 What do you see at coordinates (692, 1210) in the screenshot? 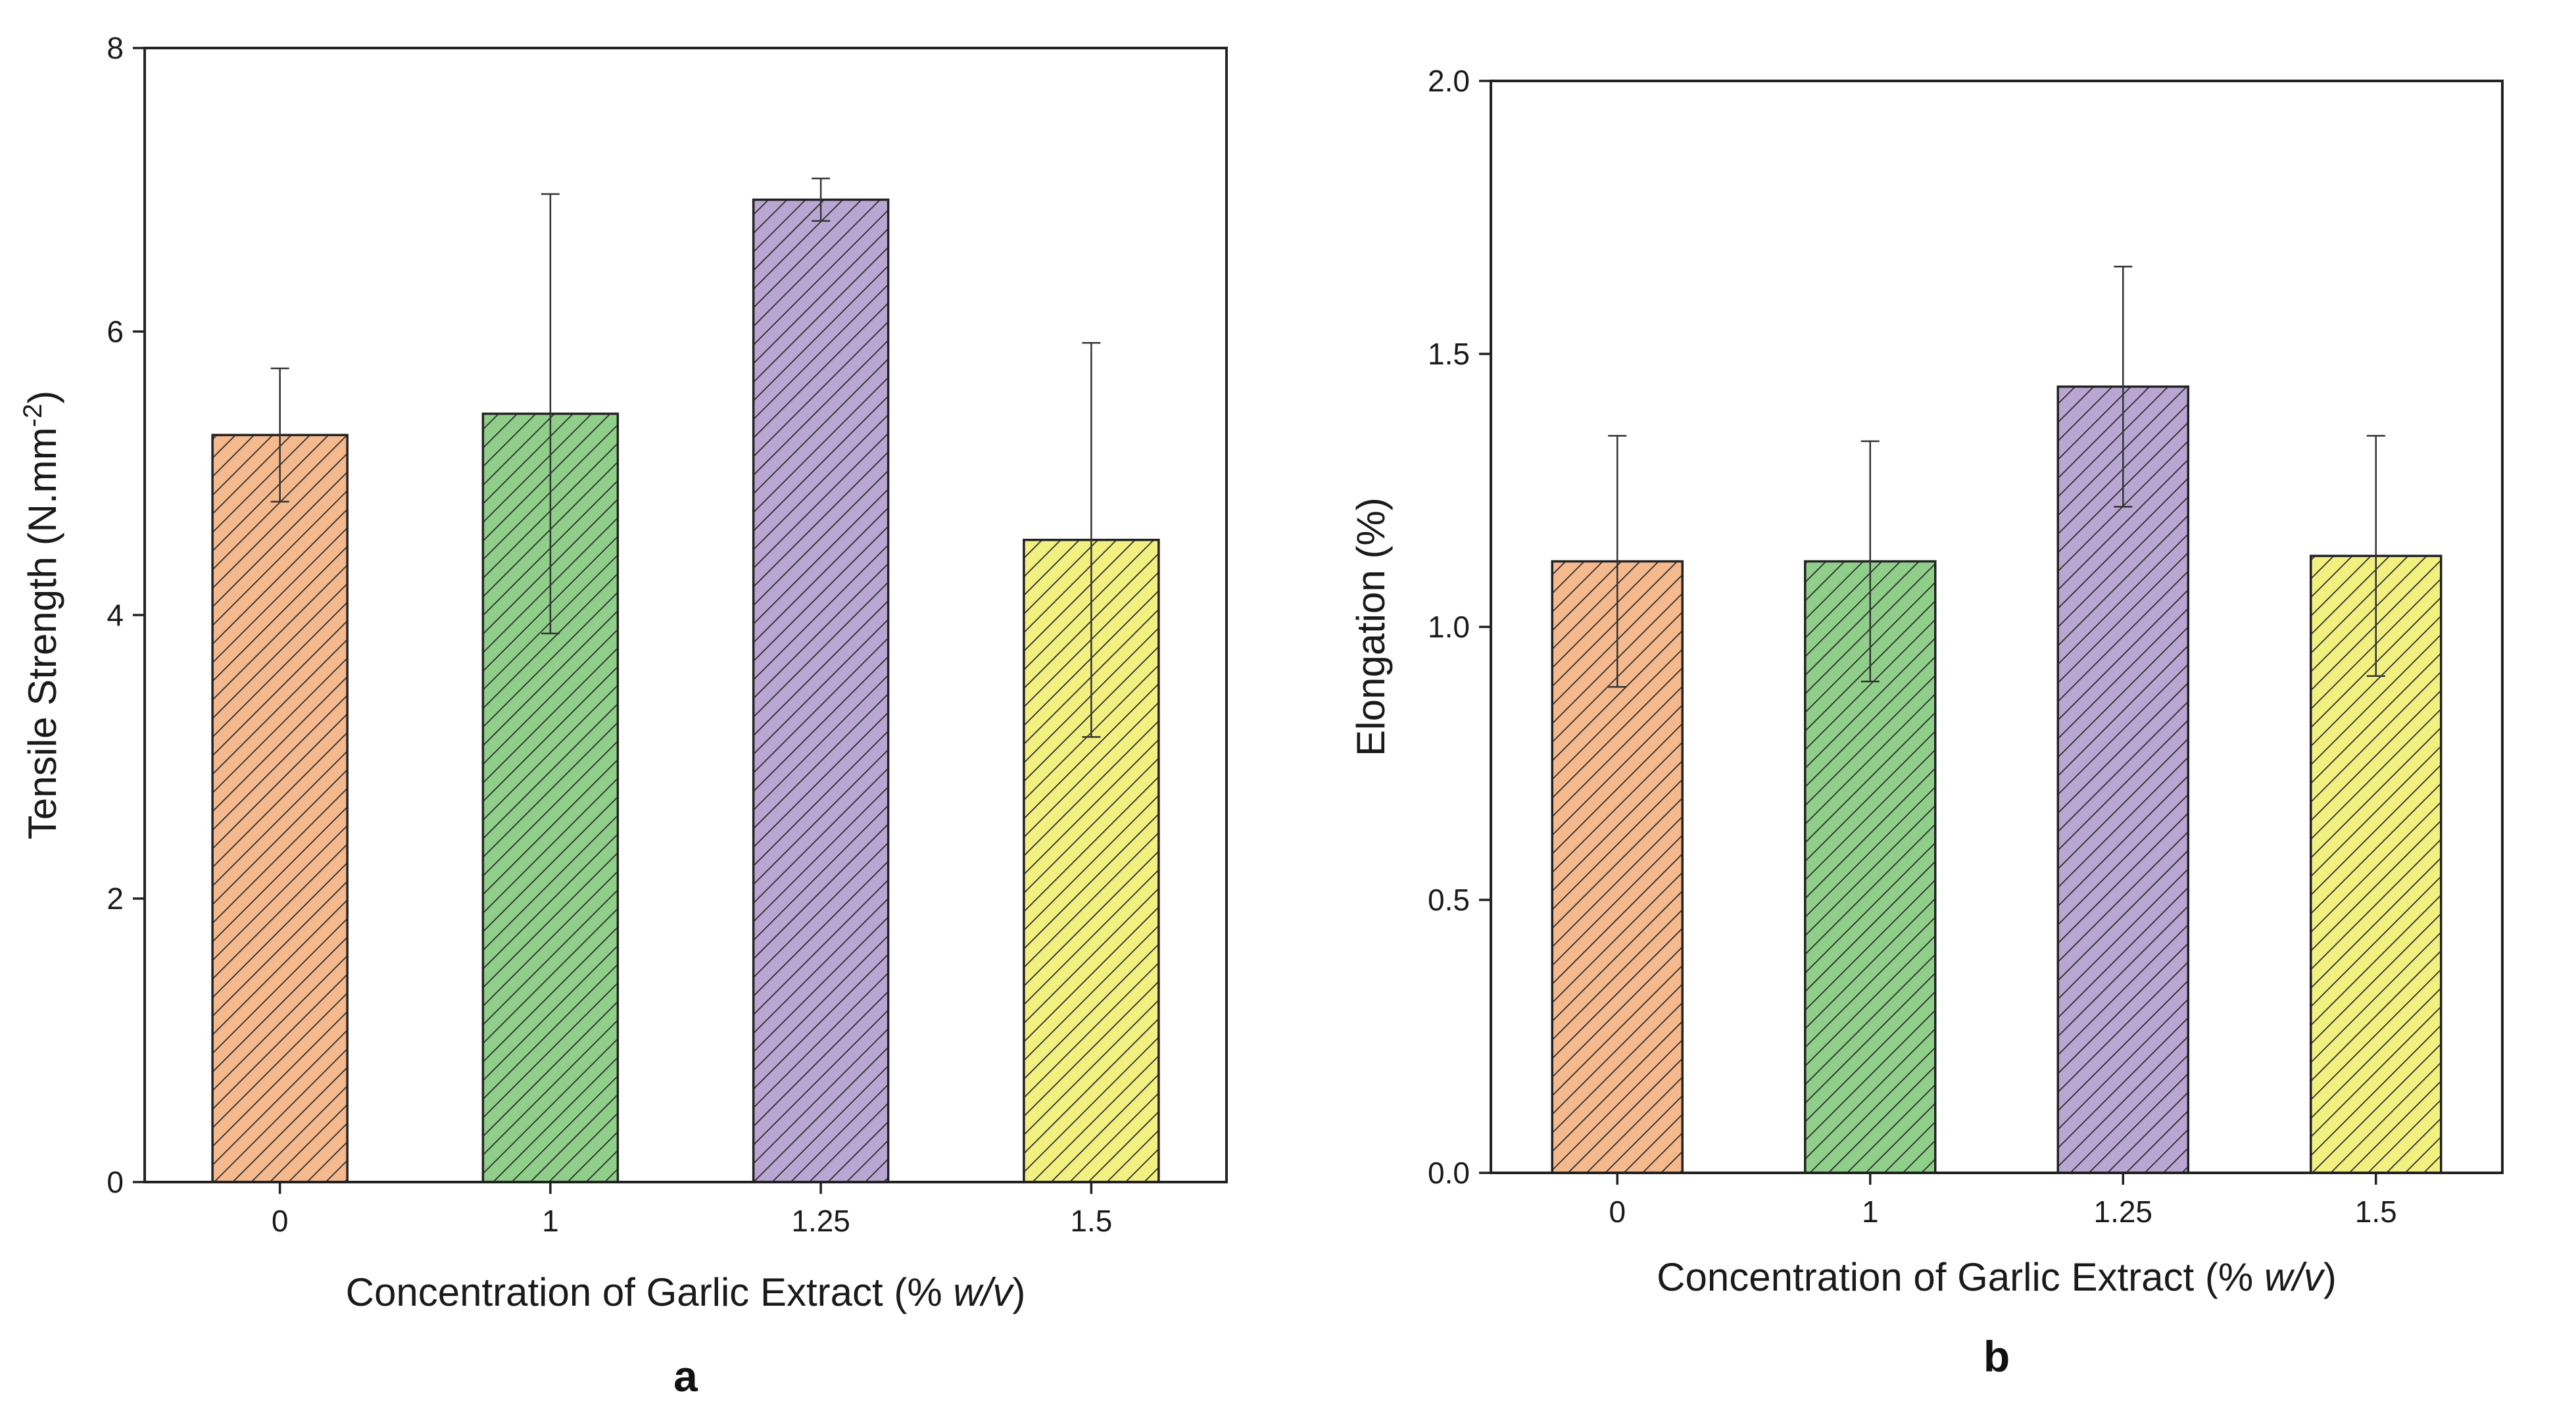
I see `x-ticks-a: 0 1 1.25 1.5` at bounding box center [692, 1210].